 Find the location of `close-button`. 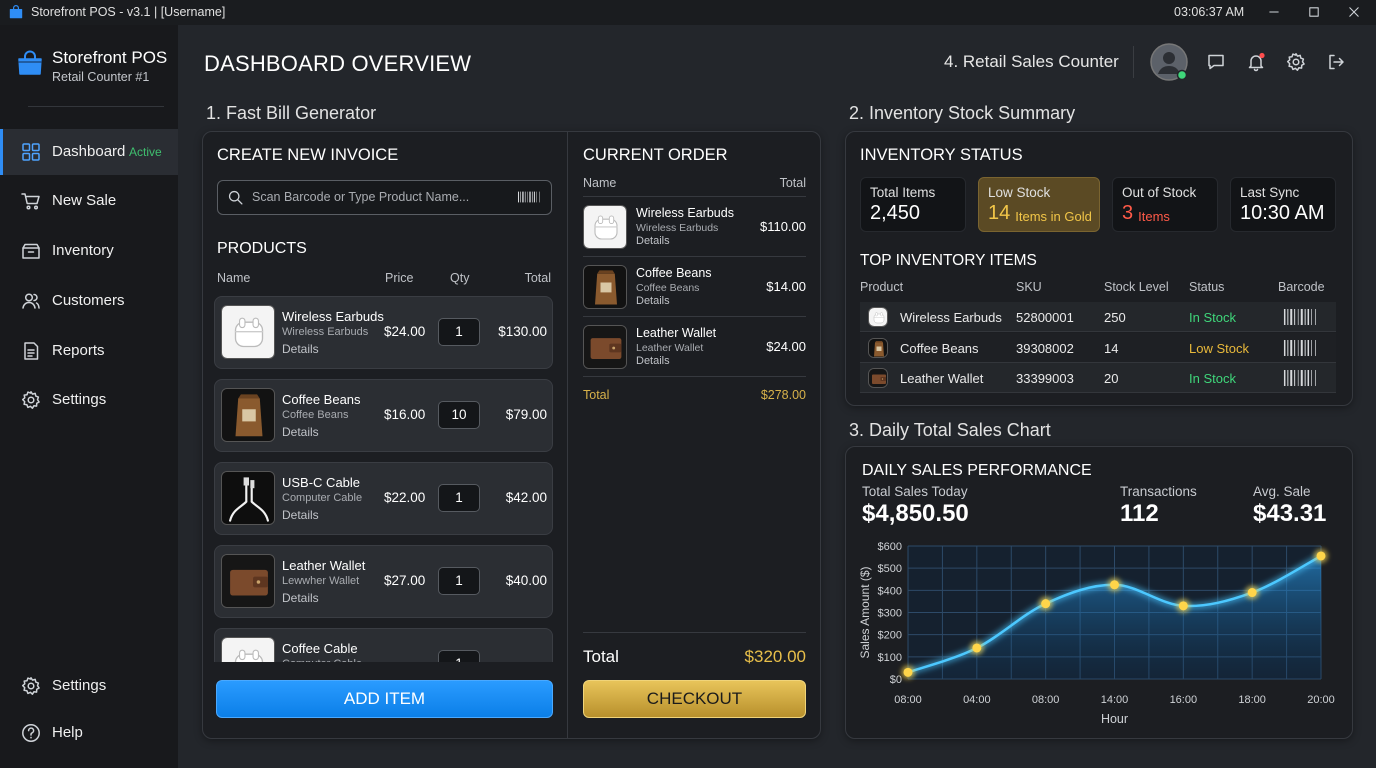

close-button is located at coordinates (1354, 12).